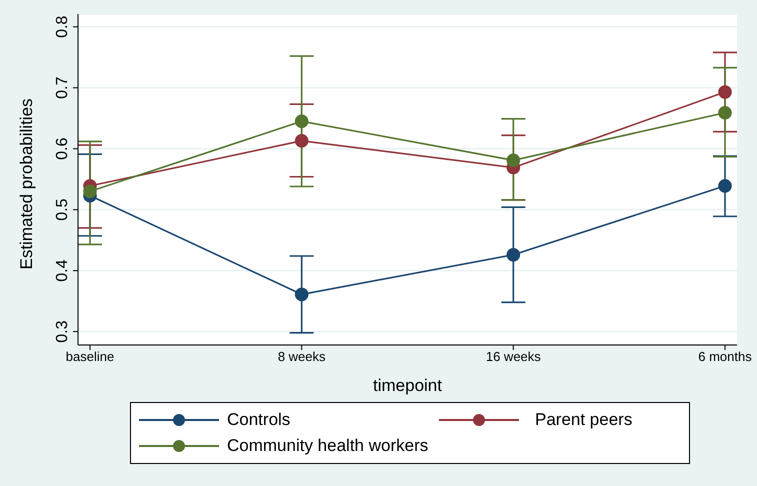 The width and height of the screenshot is (757, 486). I want to click on y-tick-label: 0.4, so click(62, 270).